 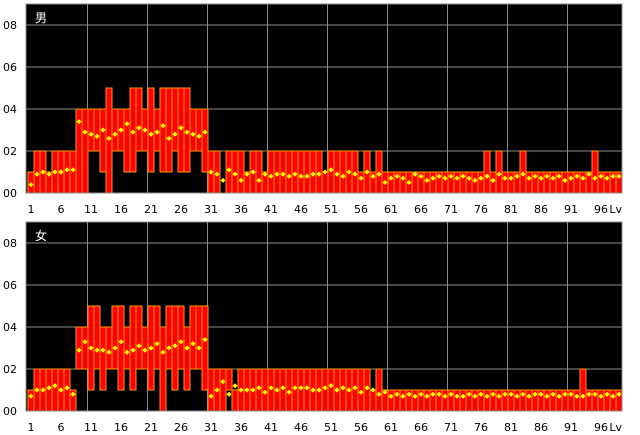 I want to click on x-tick-label: 26, so click(x=181, y=427).